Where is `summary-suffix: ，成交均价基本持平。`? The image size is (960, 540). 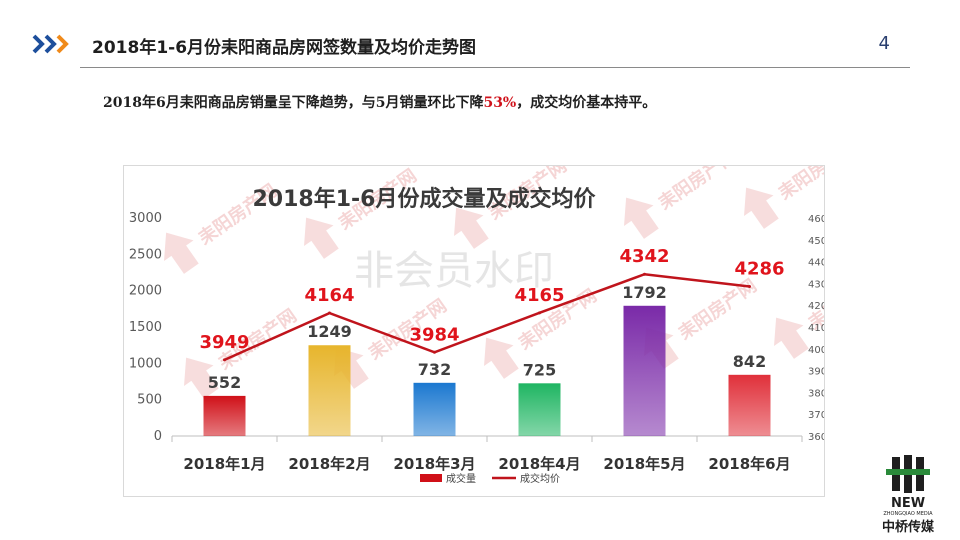 summary-suffix: ，成交均价基本持平。 is located at coordinates (586, 103).